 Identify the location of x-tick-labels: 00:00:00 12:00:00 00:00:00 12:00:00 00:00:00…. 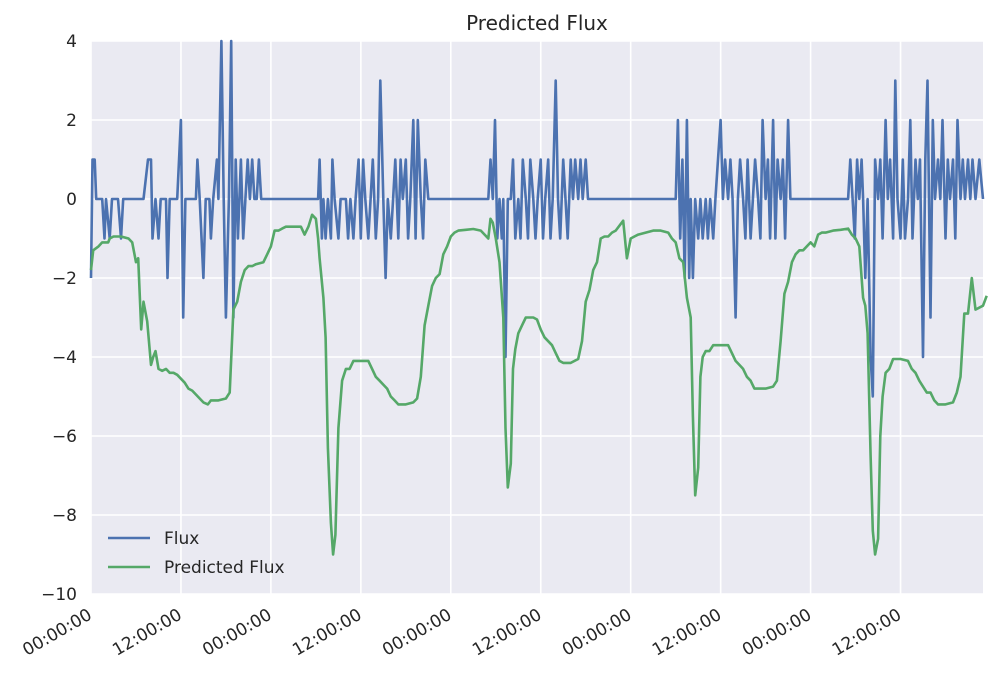
(462, 633).